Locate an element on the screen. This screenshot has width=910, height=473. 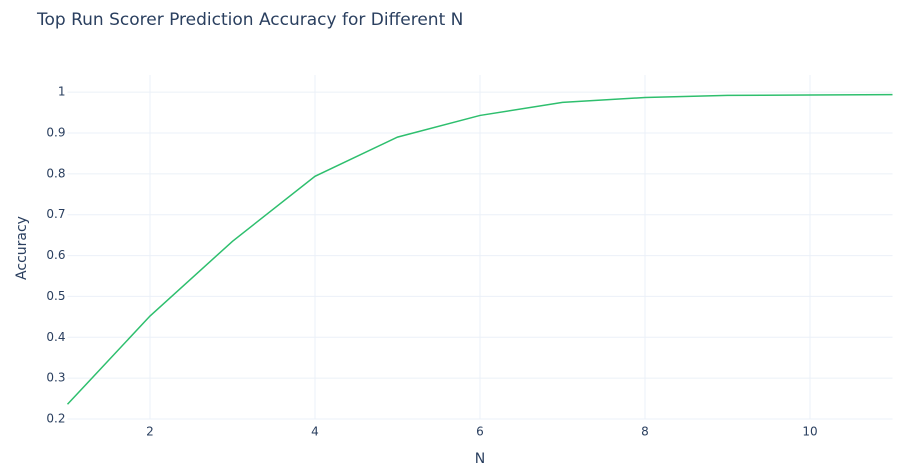
y-tick-label: 0.7 is located at coordinates (55, 214).